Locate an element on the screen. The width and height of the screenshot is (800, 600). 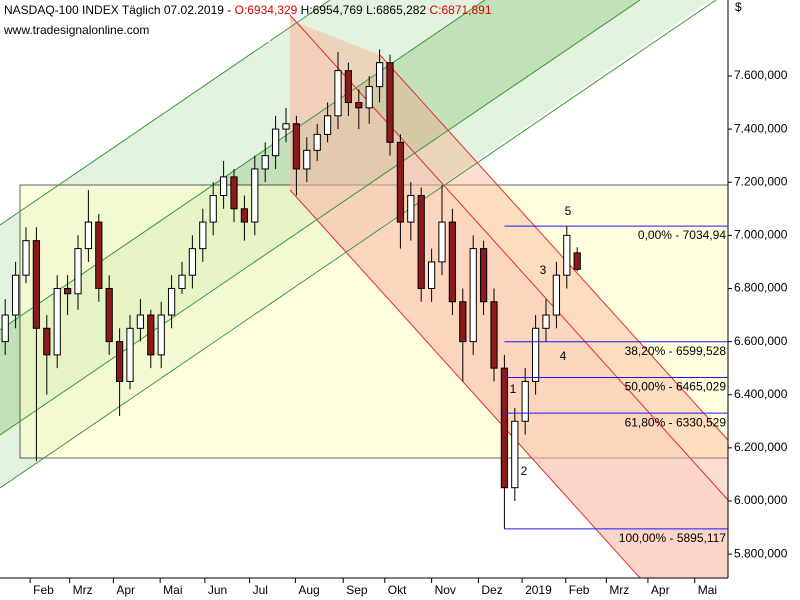
wave-label: 1 is located at coordinates (513, 389).